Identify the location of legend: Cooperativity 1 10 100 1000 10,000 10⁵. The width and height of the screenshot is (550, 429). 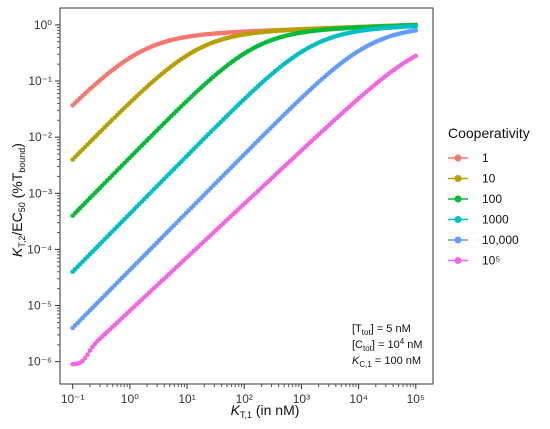
(489, 196).